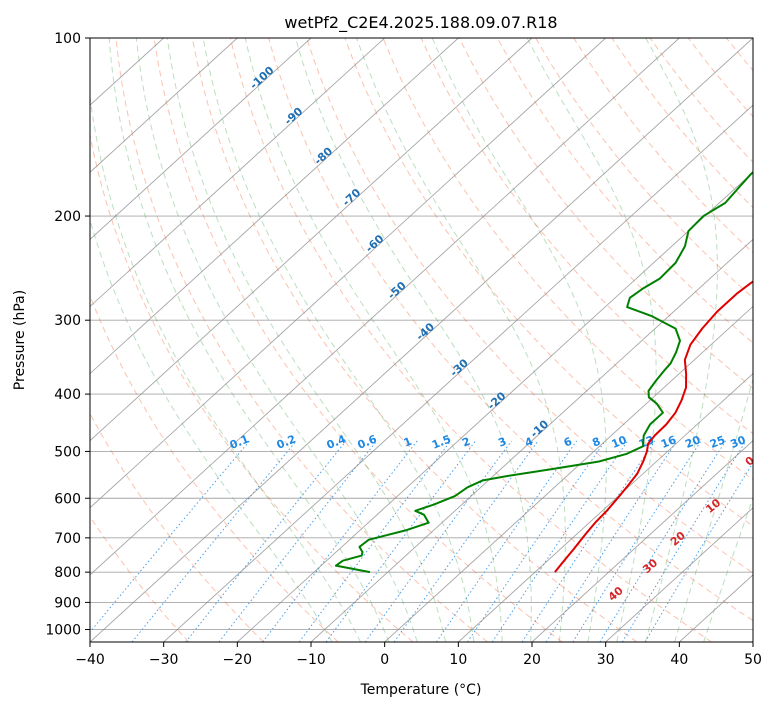  What do you see at coordinates (352, 197) in the screenshot?
I see `dry-adiabat-label: -70` at bounding box center [352, 197].